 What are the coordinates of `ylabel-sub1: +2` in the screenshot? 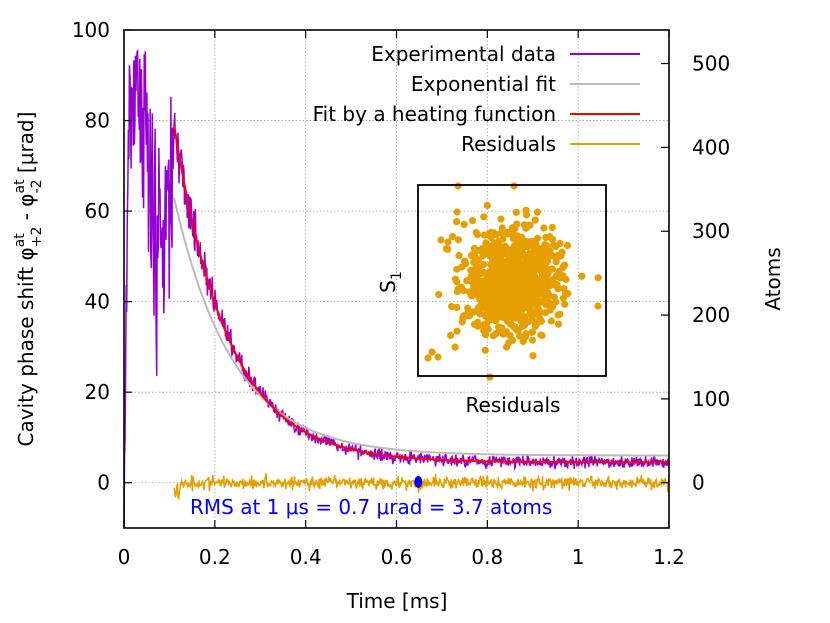 It's located at (37, 237).